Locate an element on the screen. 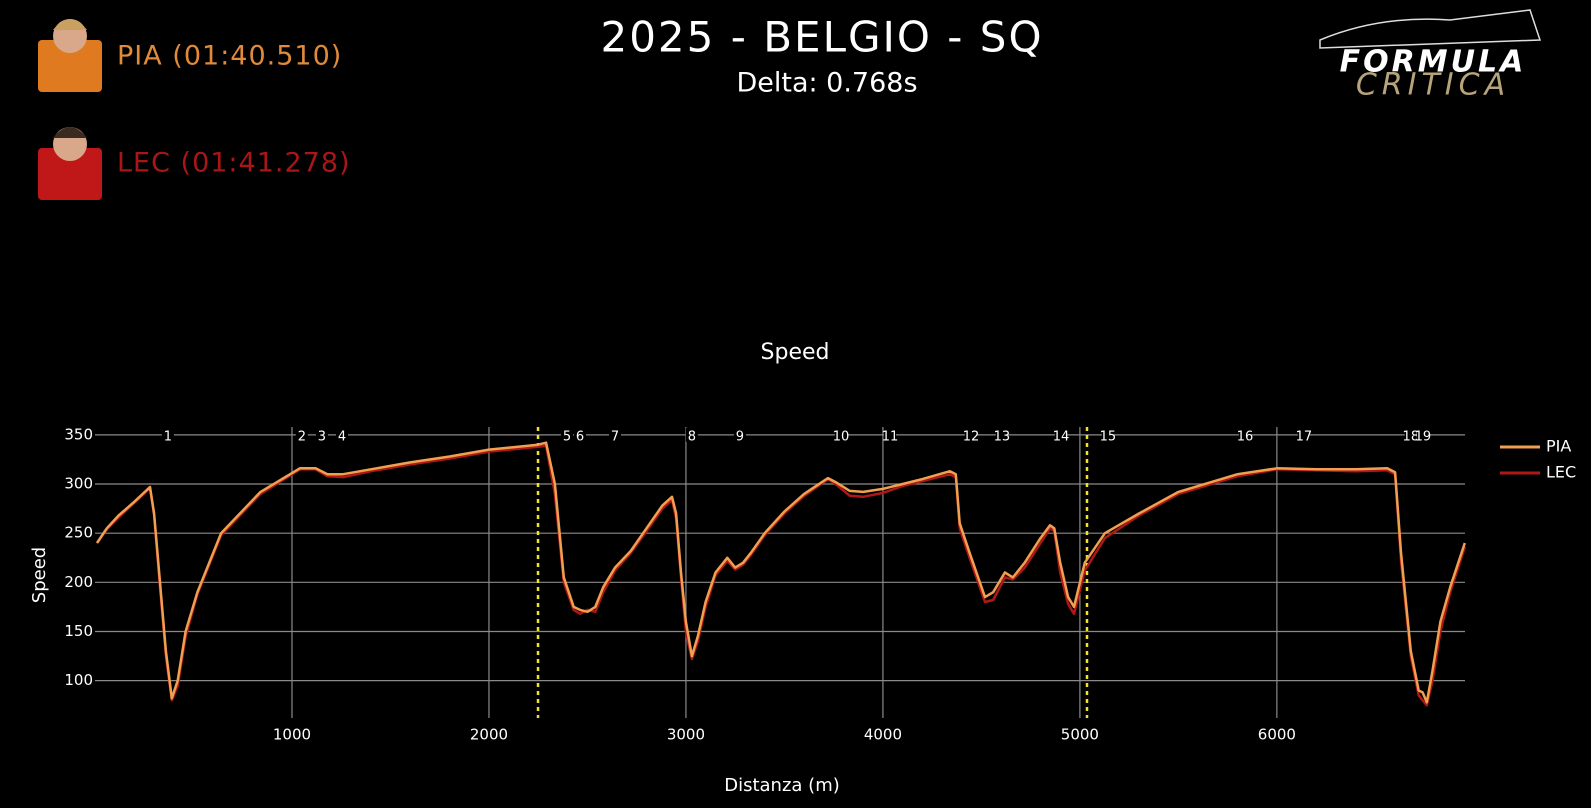 Image resolution: width=1591 pixels, height=808 pixels. x-tick-label: 6000 is located at coordinates (1277, 735).